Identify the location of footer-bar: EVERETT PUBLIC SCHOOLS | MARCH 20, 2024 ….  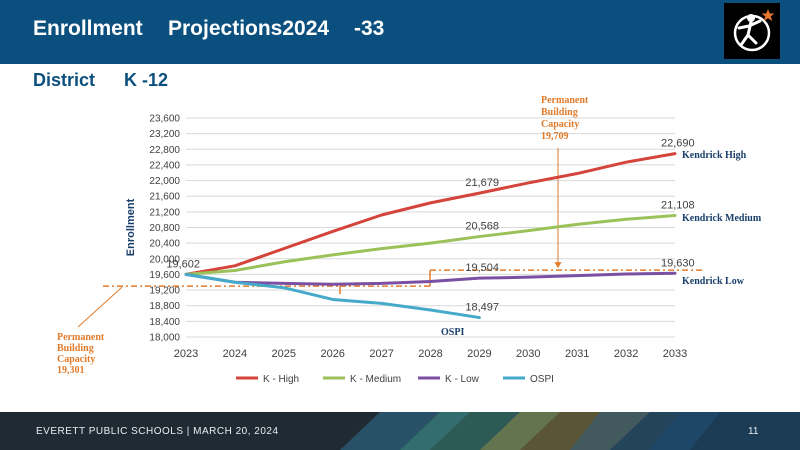
(400, 431).